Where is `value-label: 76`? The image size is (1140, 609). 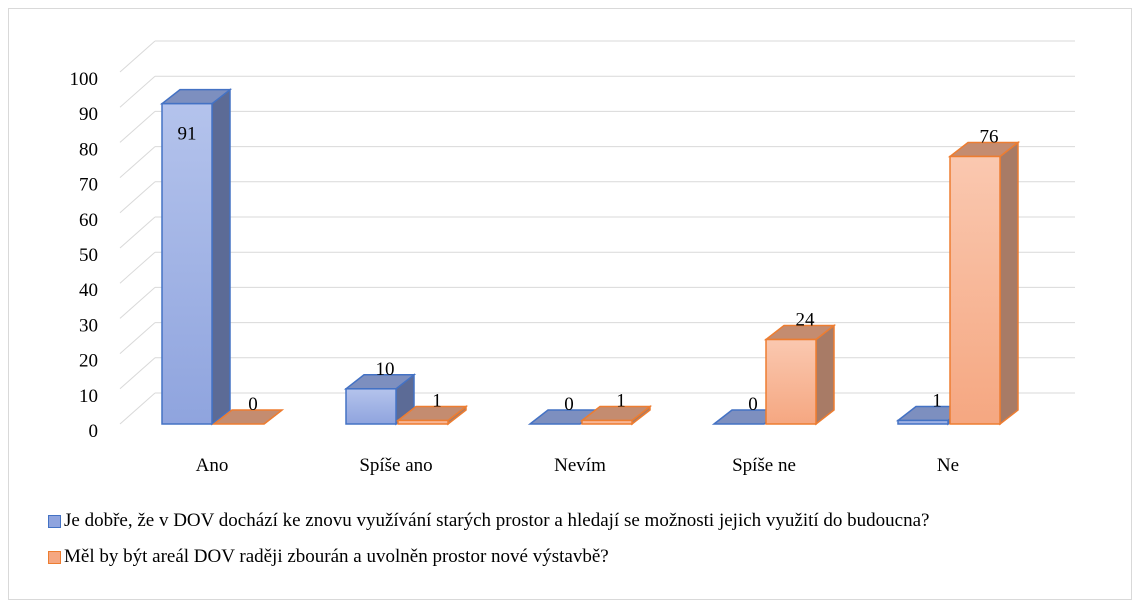 value-label: 76 is located at coordinates (989, 136).